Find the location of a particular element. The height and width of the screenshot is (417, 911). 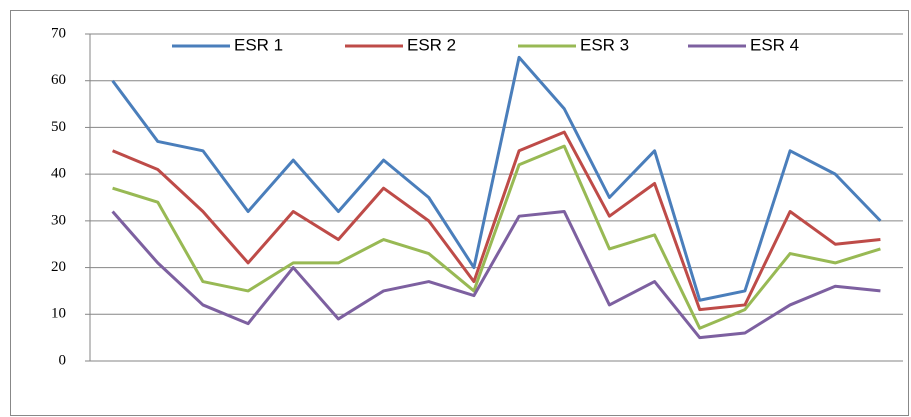

legend-label: ESR 3 is located at coordinates (604, 44).